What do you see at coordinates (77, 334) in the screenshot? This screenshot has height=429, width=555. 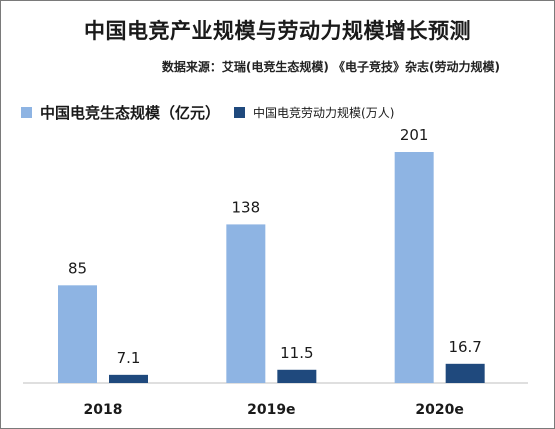 I see `bar-ecosystem-2018` at bounding box center [77, 334].